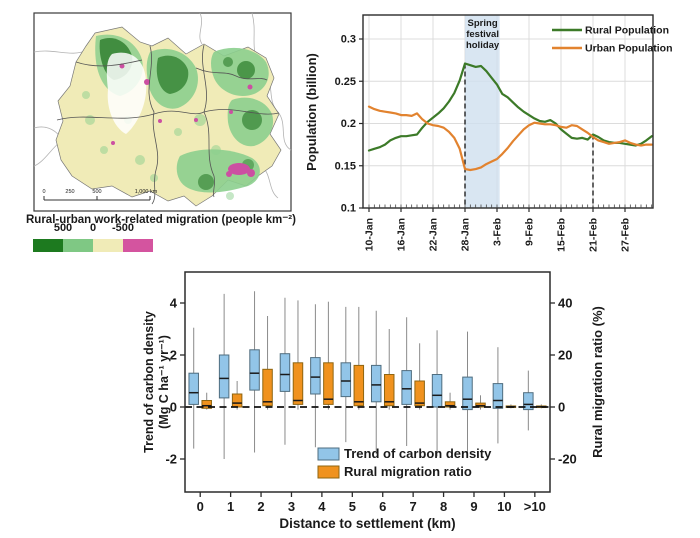 The image size is (700, 538). Describe the element at coordinates (473, 506) in the screenshot. I see `x-tick-label: 9` at that location.